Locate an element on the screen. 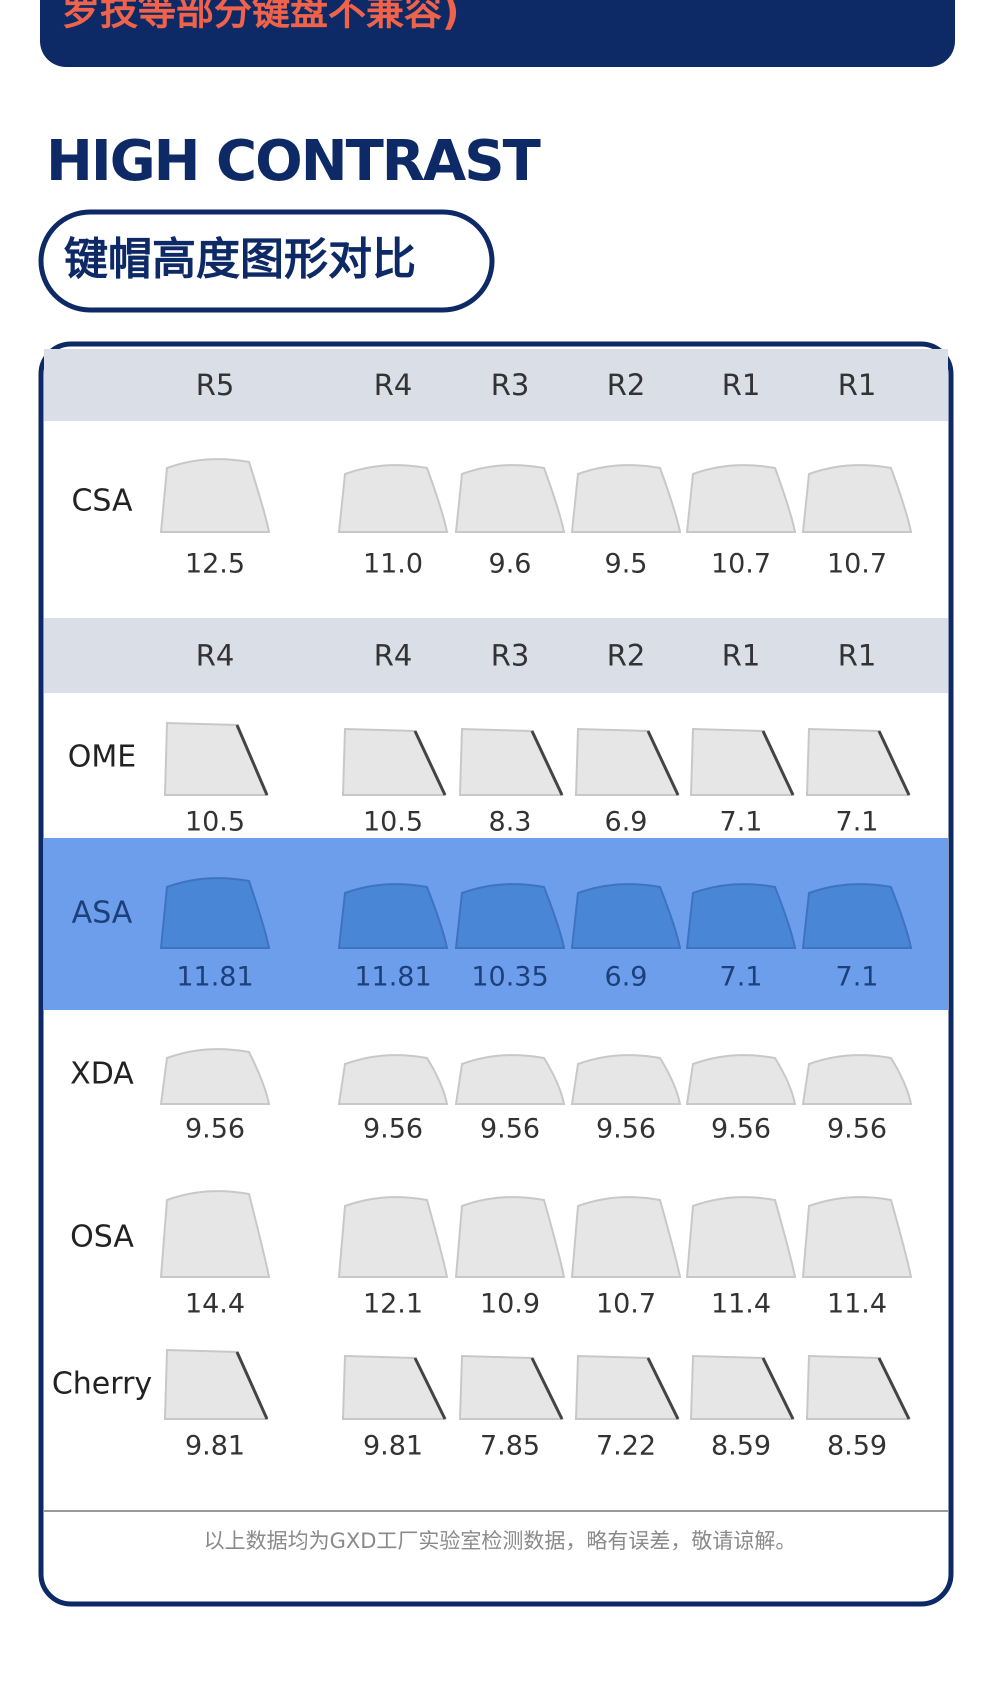 Image resolution: width=1000 pixels, height=1688 pixels. height-value: 14.4 is located at coordinates (215, 1304).